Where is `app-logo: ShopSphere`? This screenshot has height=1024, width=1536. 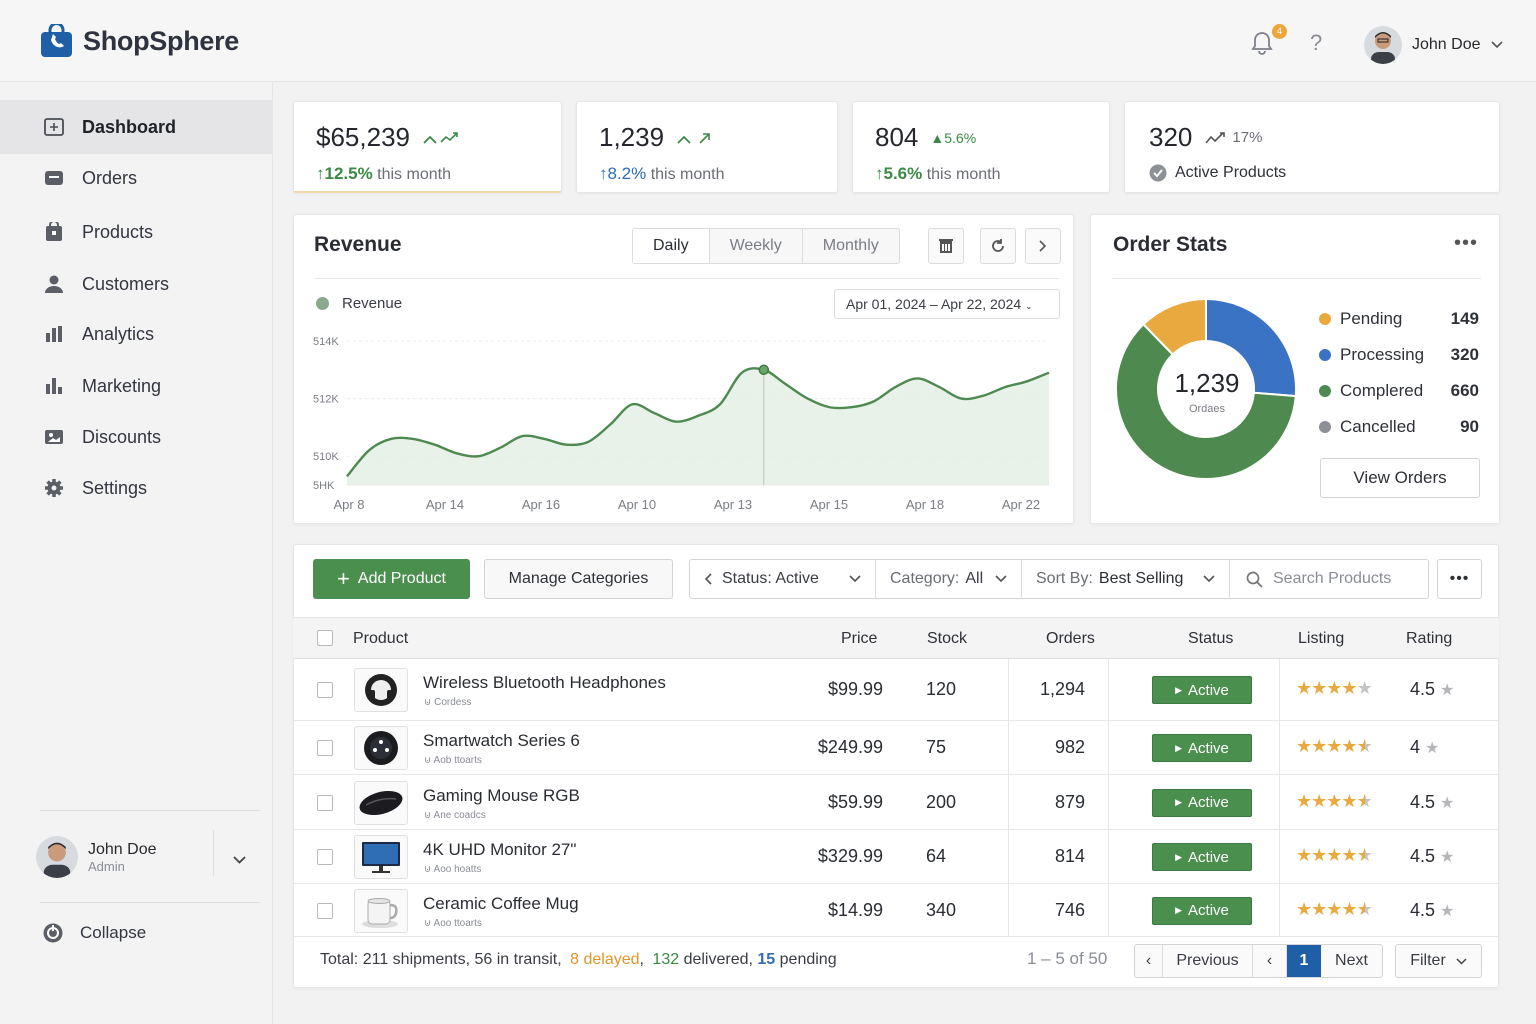
app-logo: ShopSphere is located at coordinates (139, 41).